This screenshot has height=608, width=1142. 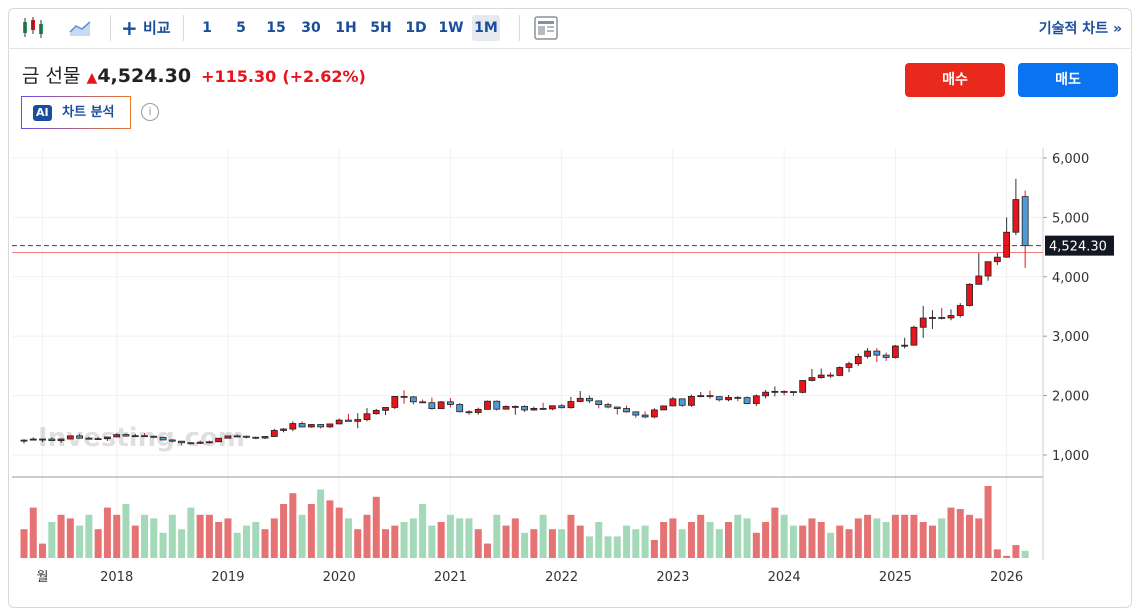 What do you see at coordinates (451, 28) in the screenshot?
I see `interval-button: 1W` at bounding box center [451, 28].